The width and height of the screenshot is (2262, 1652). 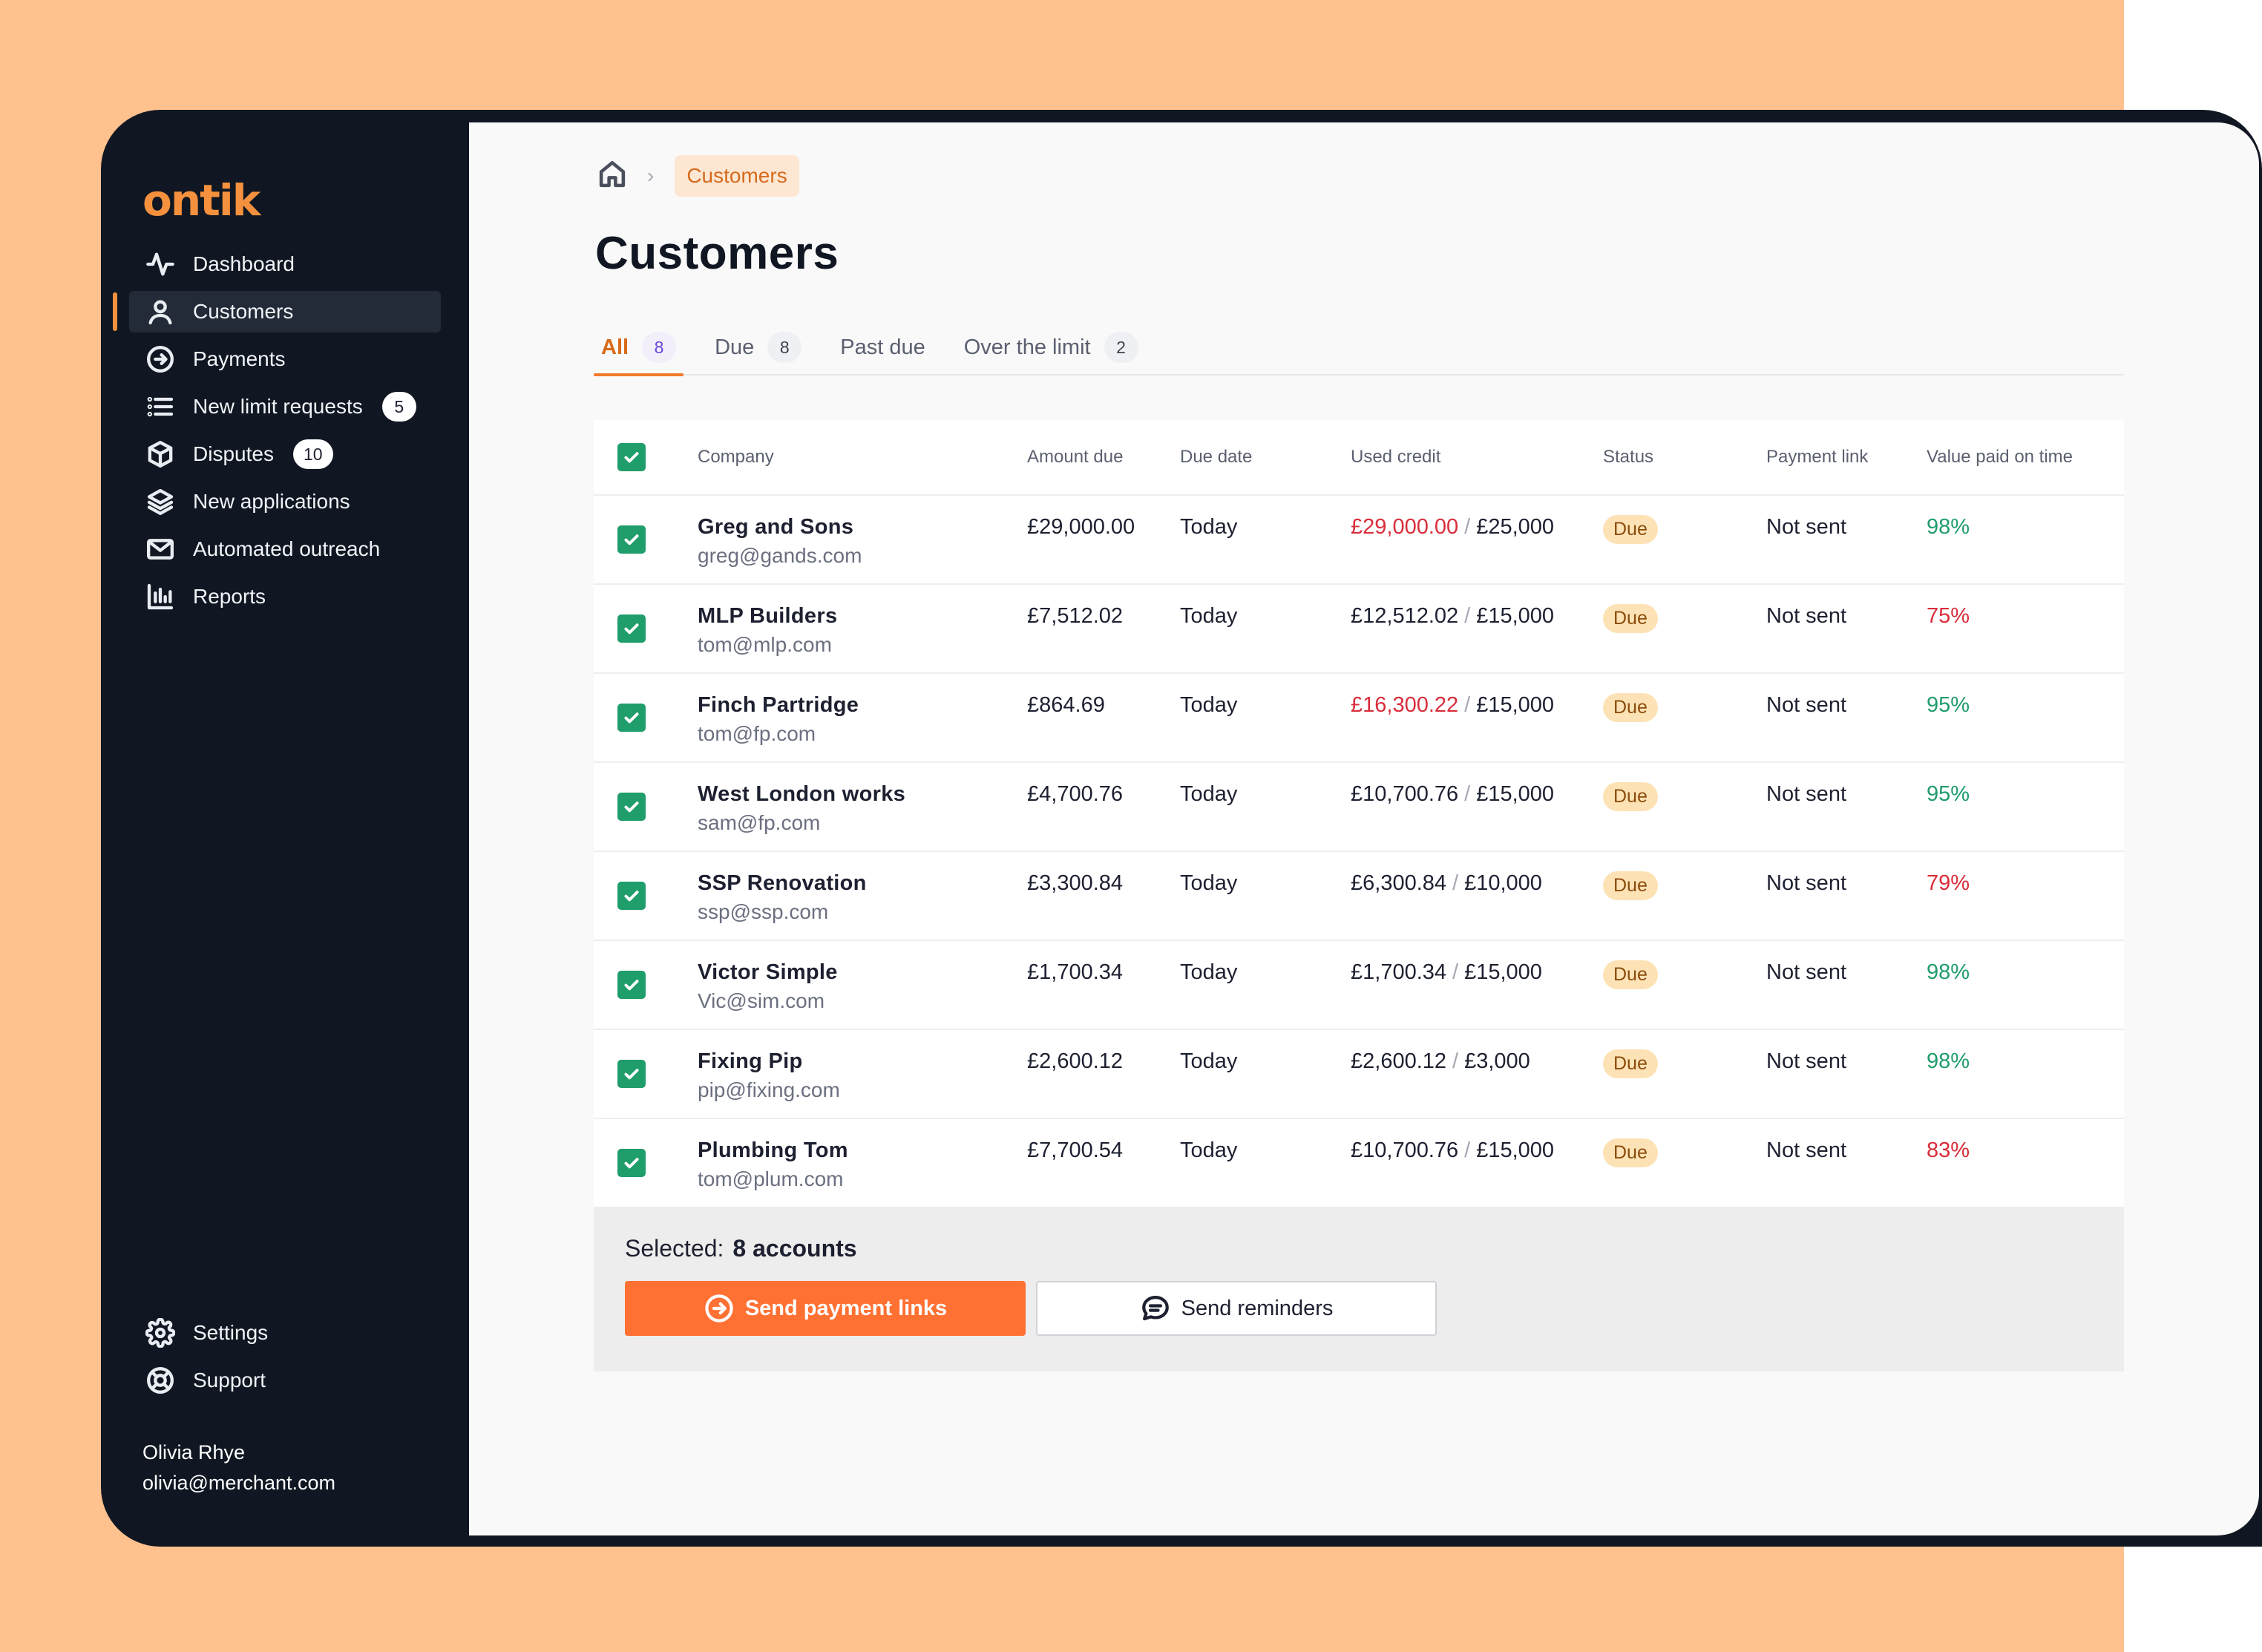 What do you see at coordinates (244, 263) in the screenshot?
I see `sidebar-item-label: Dashboard` at bounding box center [244, 263].